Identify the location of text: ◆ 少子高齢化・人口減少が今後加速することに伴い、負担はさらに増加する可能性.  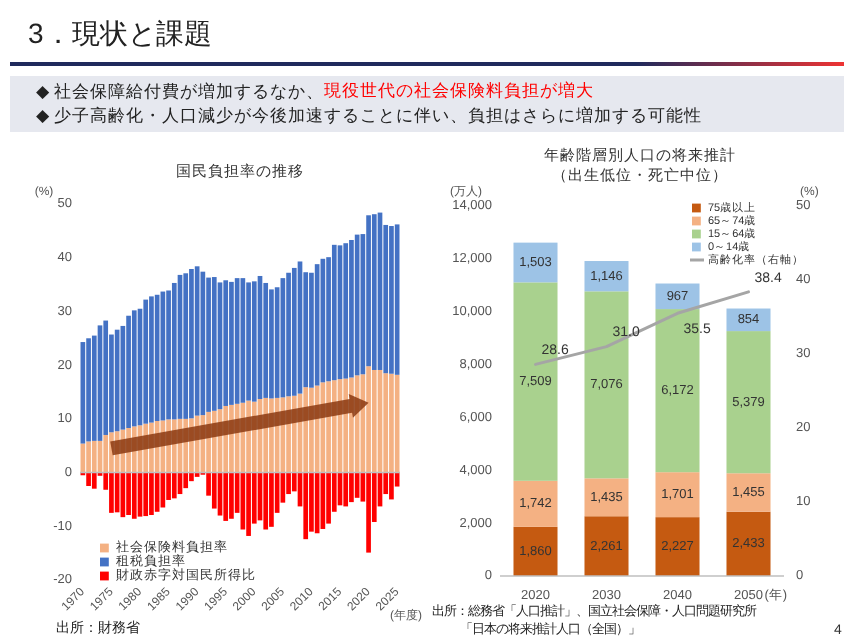
(369, 114).